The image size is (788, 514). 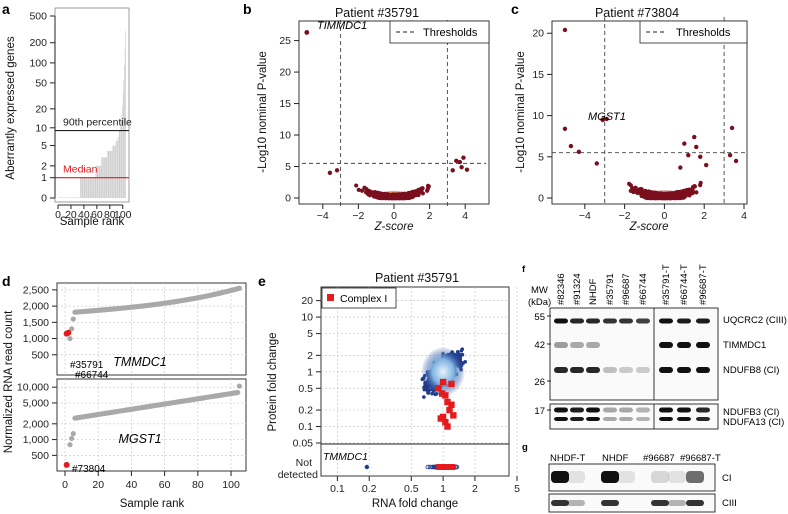 I want to click on not-detected-point, so click(x=432, y=467).